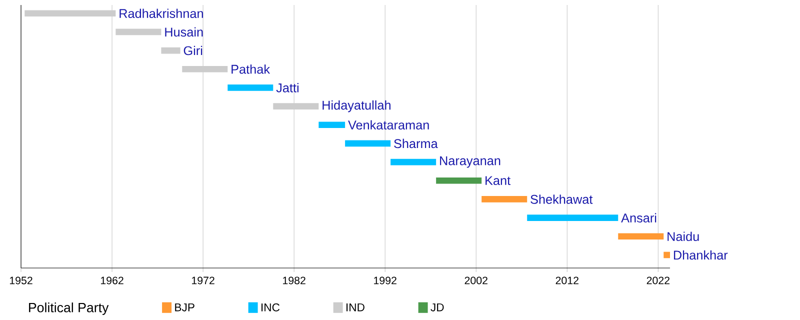 This screenshot has height=320, width=800. I want to click on legend-label: JD, so click(437, 307).